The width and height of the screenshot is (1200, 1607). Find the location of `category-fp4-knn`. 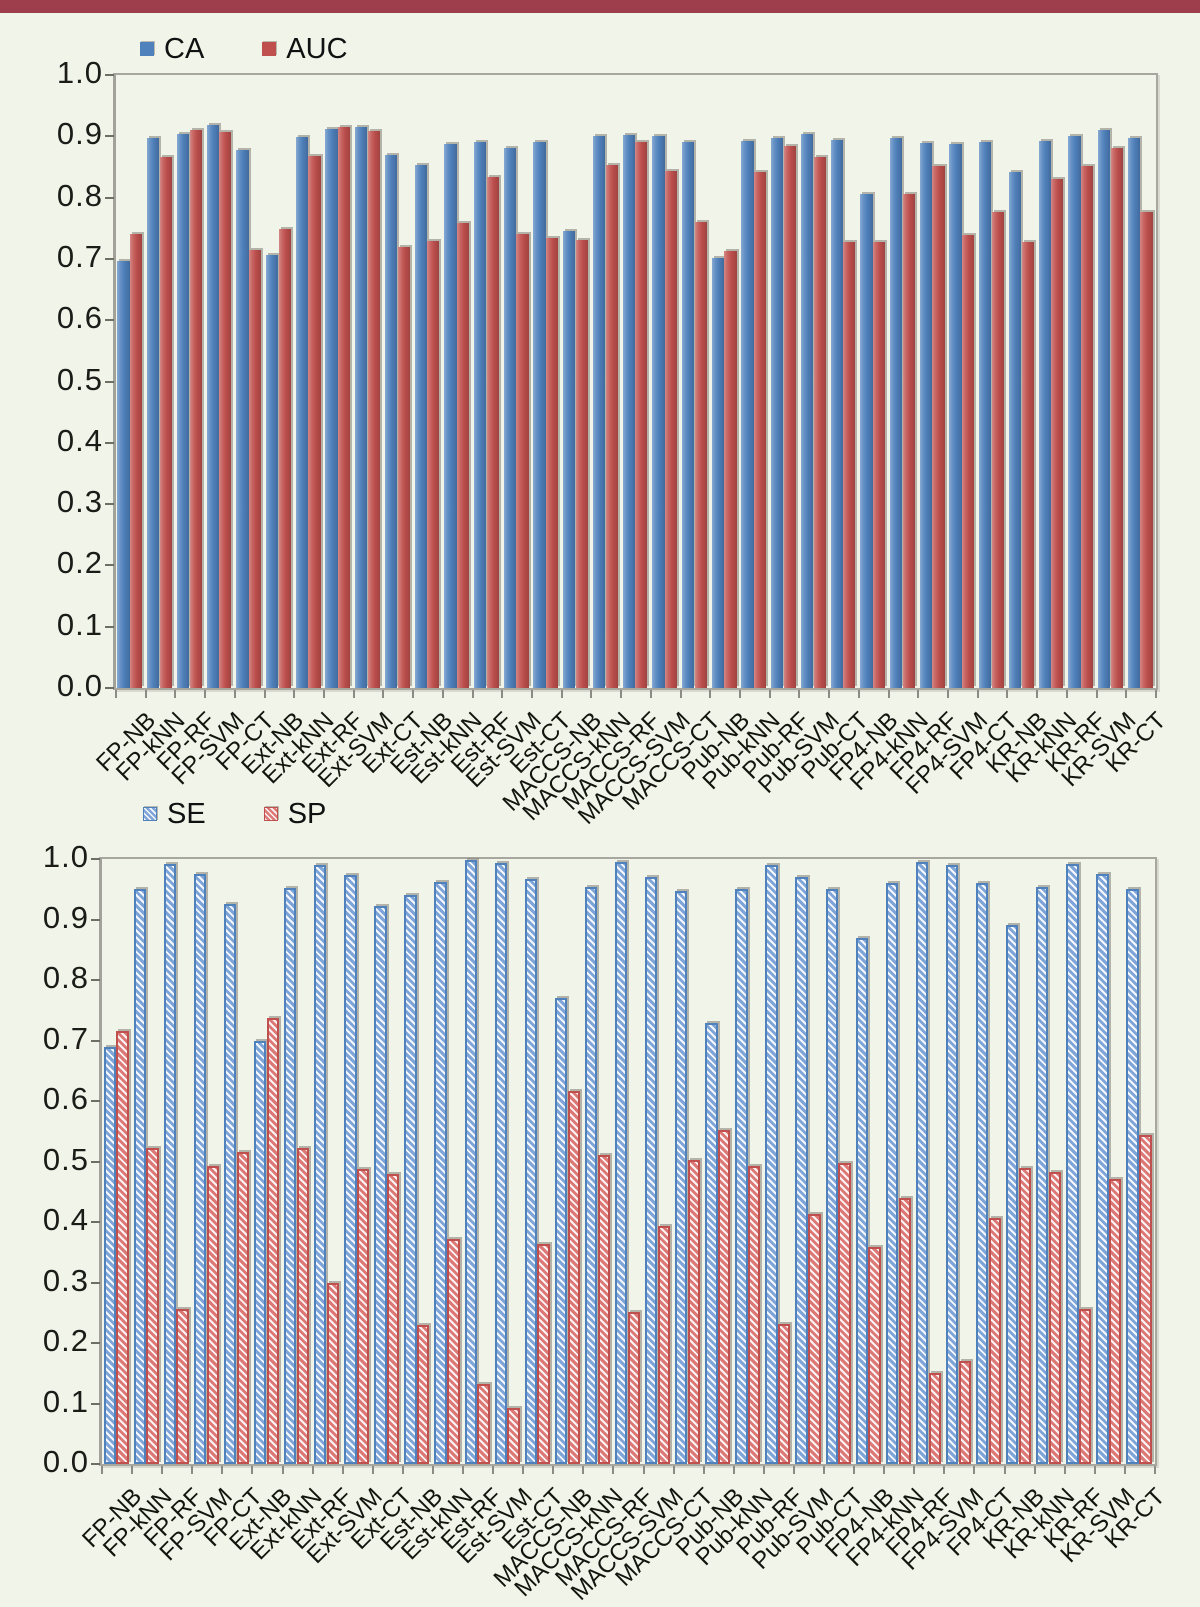

category-fp4-knn is located at coordinates (904, 381).